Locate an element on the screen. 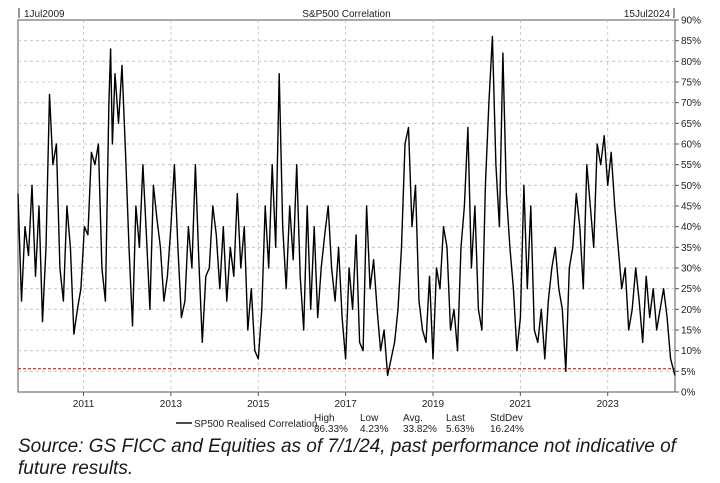 The image size is (720, 483). y-tick-label: 5% is located at coordinates (688, 372).